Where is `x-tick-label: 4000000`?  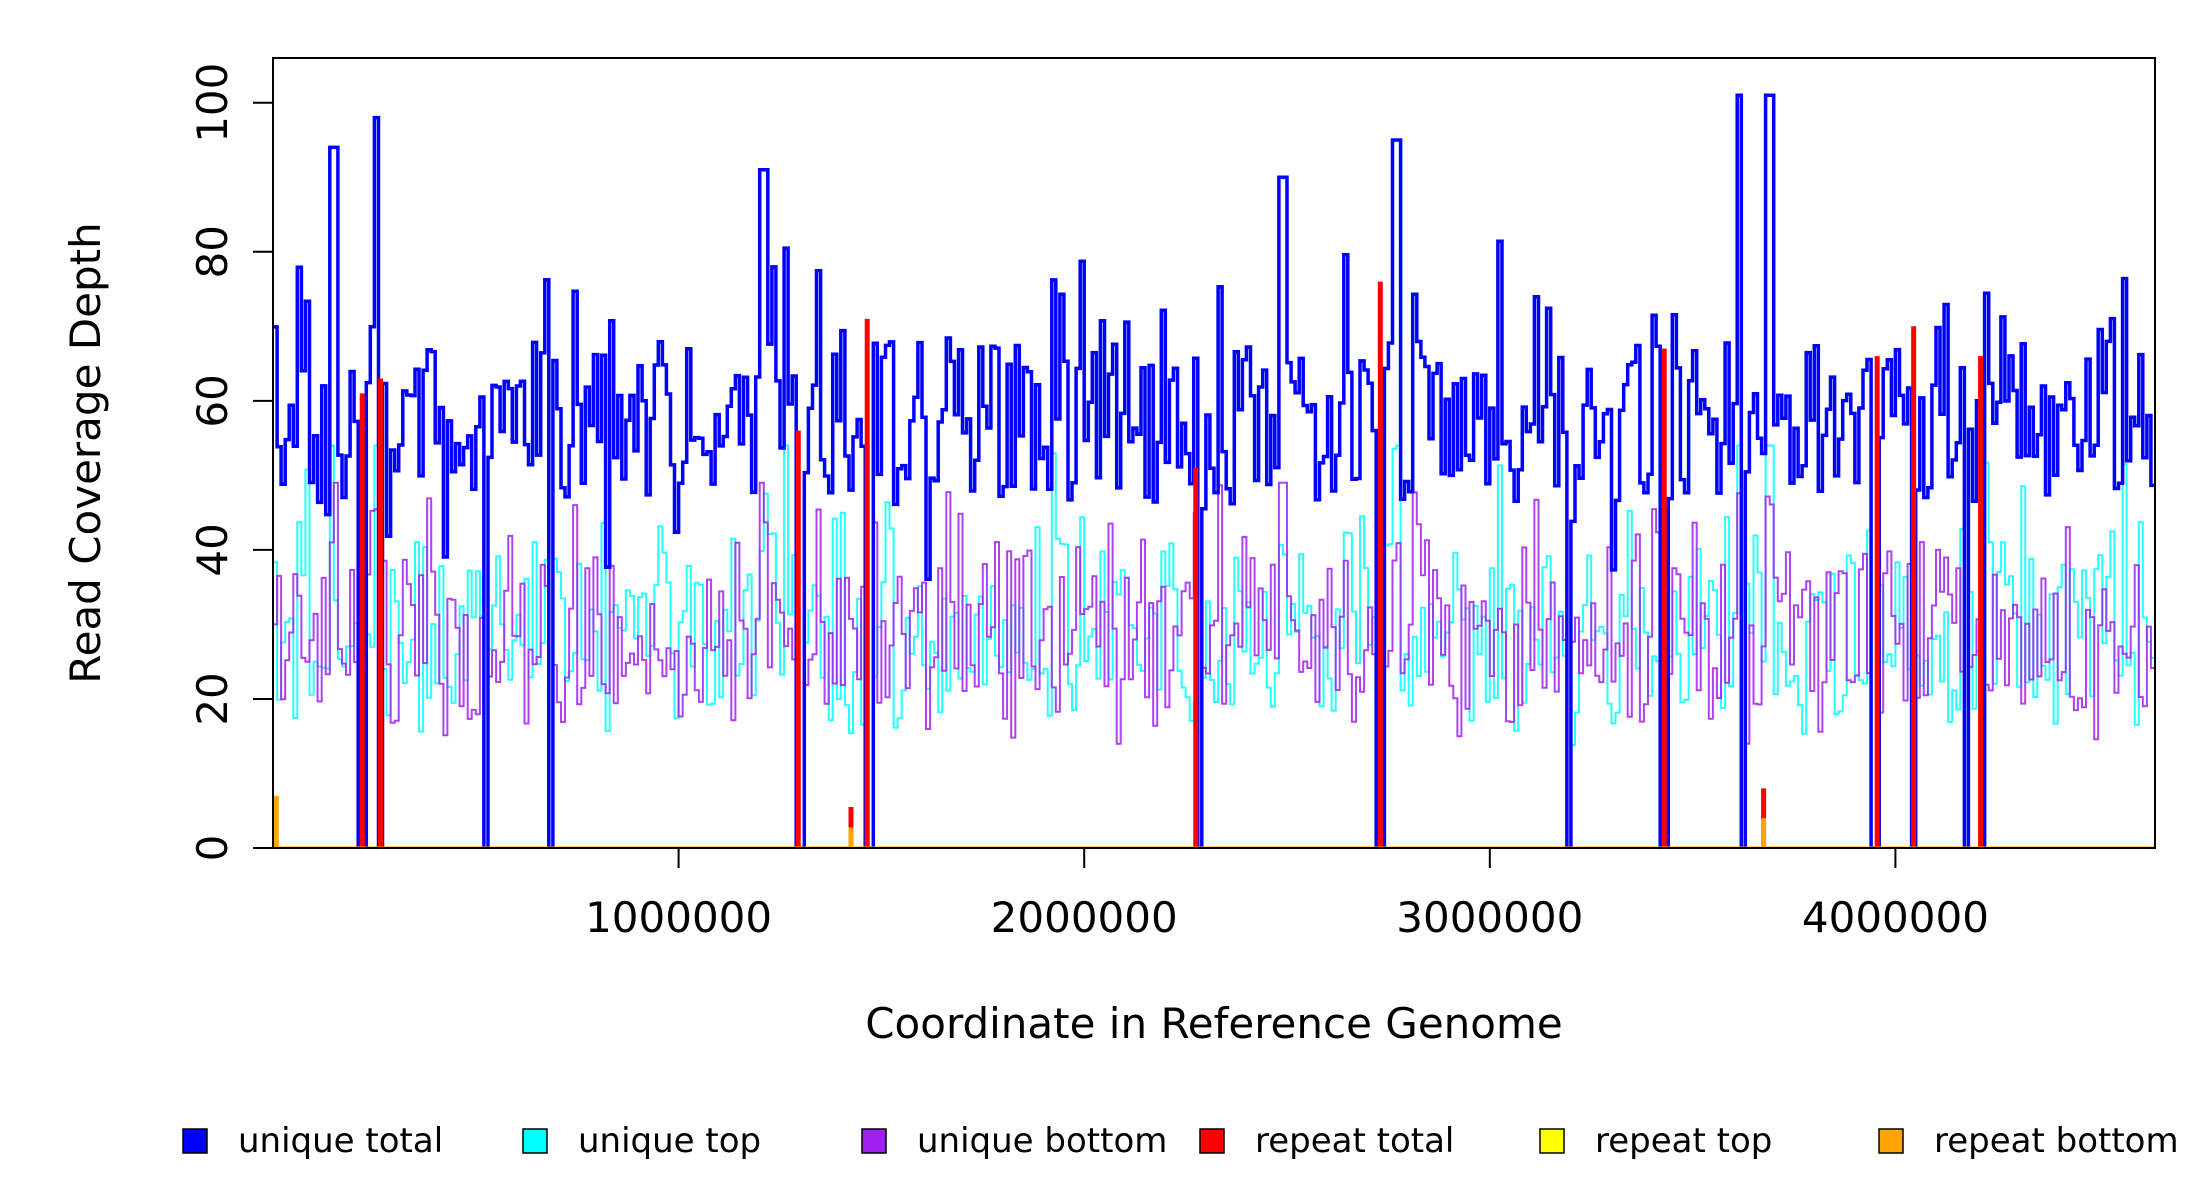
x-tick-label: 4000000 is located at coordinates (1895, 917).